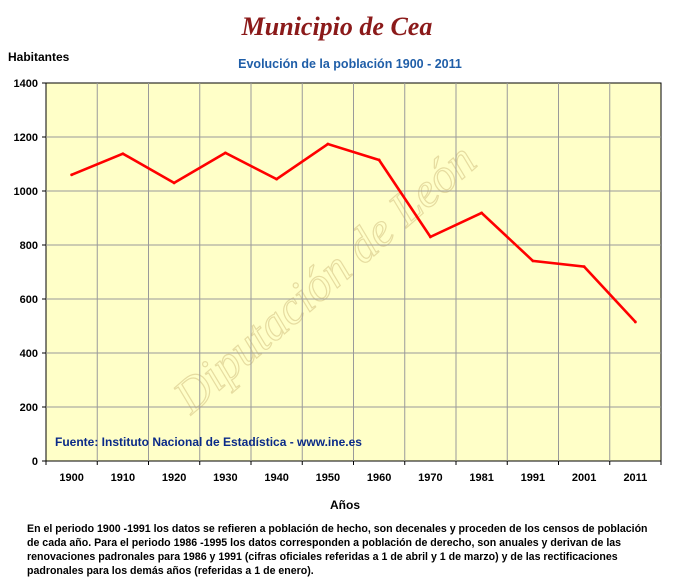 The height and width of the screenshot is (583, 674). Describe the element at coordinates (26, 84) in the screenshot. I see `y-tick-label: 1400` at that location.